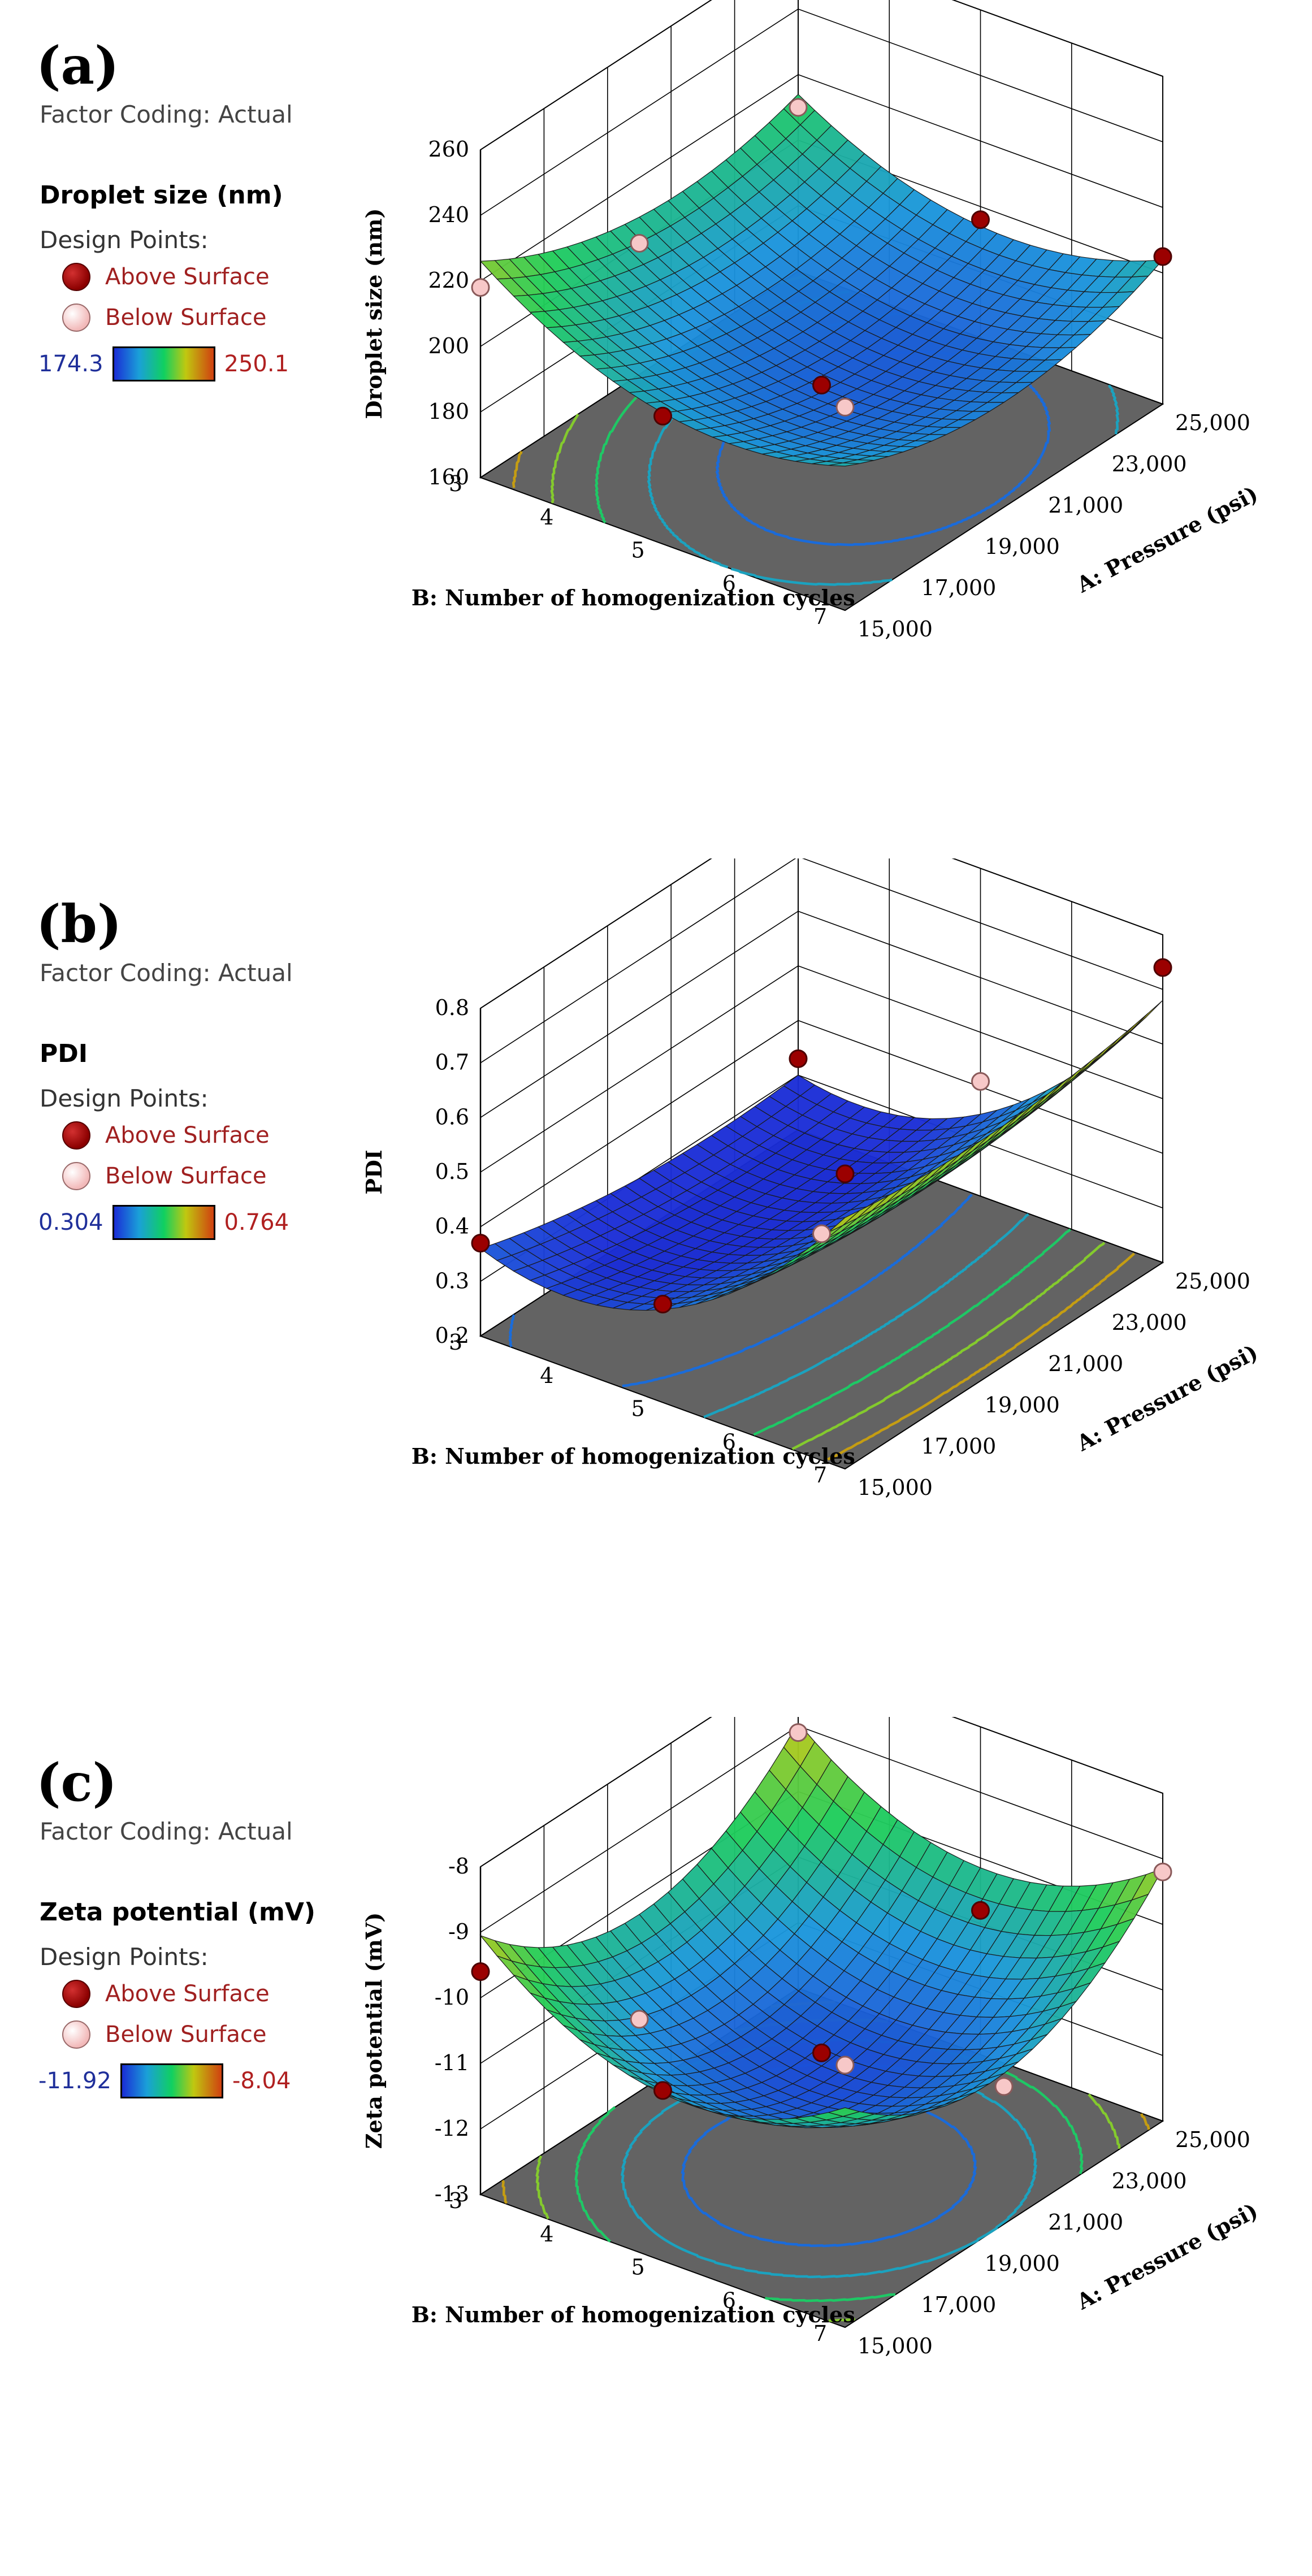 This screenshot has height=2576, width=1312. Describe the element at coordinates (261, 2081) in the screenshot. I see `colorbar-max: -8.04` at that location.